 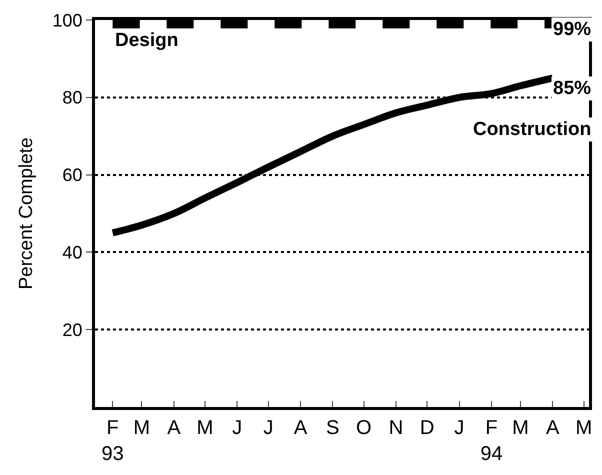 What do you see at coordinates (427, 428) in the screenshot?
I see `x-tick-label: D` at bounding box center [427, 428].